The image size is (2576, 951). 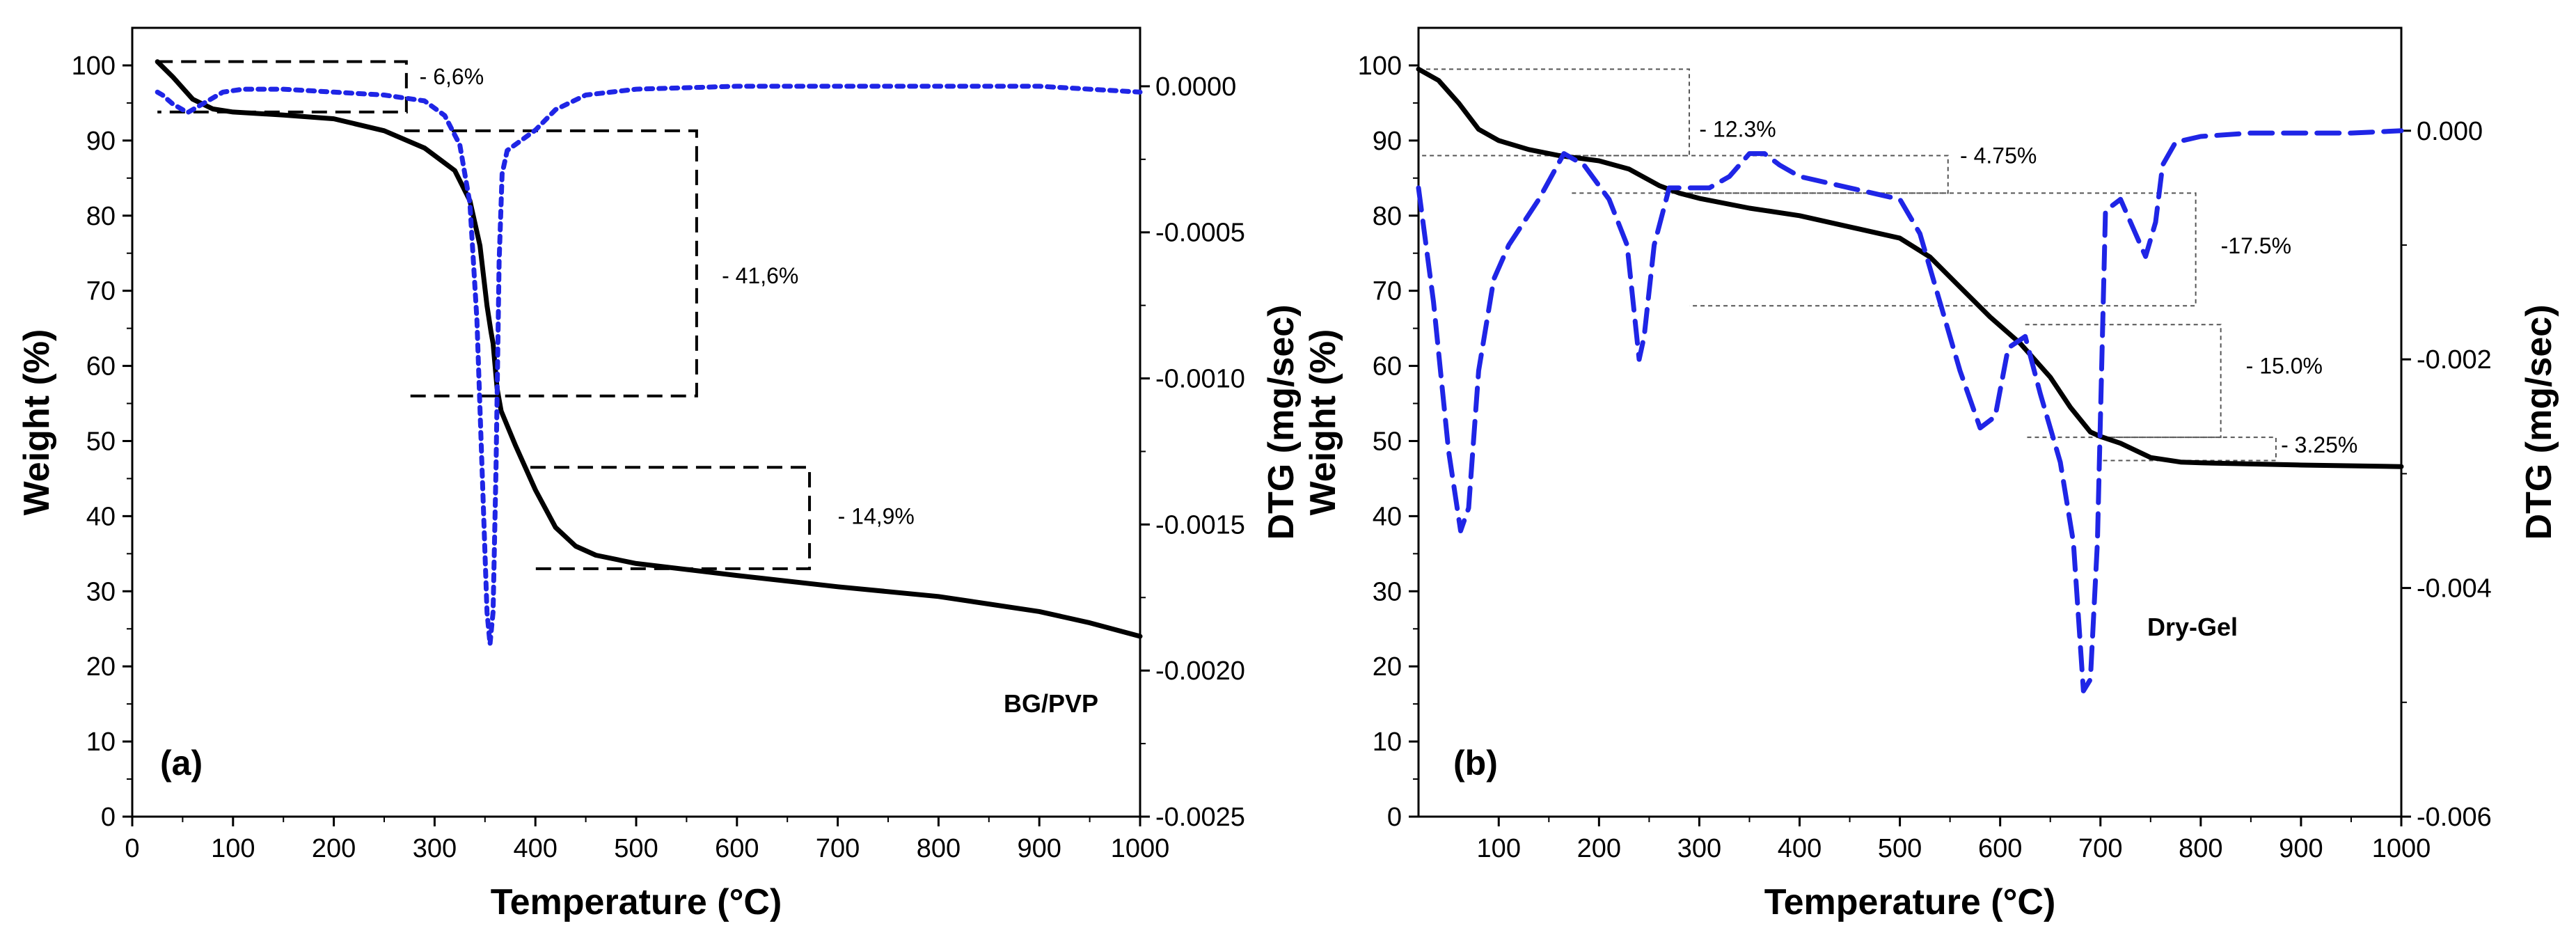 I want to click on chart-b-annotation: - 4.75%, so click(x=1998, y=155).